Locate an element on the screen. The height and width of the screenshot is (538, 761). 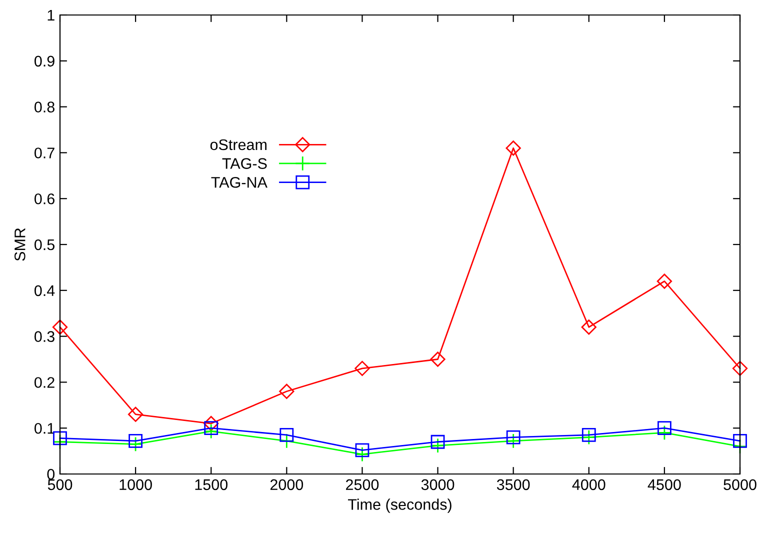
x-tick-label: 2000 is located at coordinates (287, 484).